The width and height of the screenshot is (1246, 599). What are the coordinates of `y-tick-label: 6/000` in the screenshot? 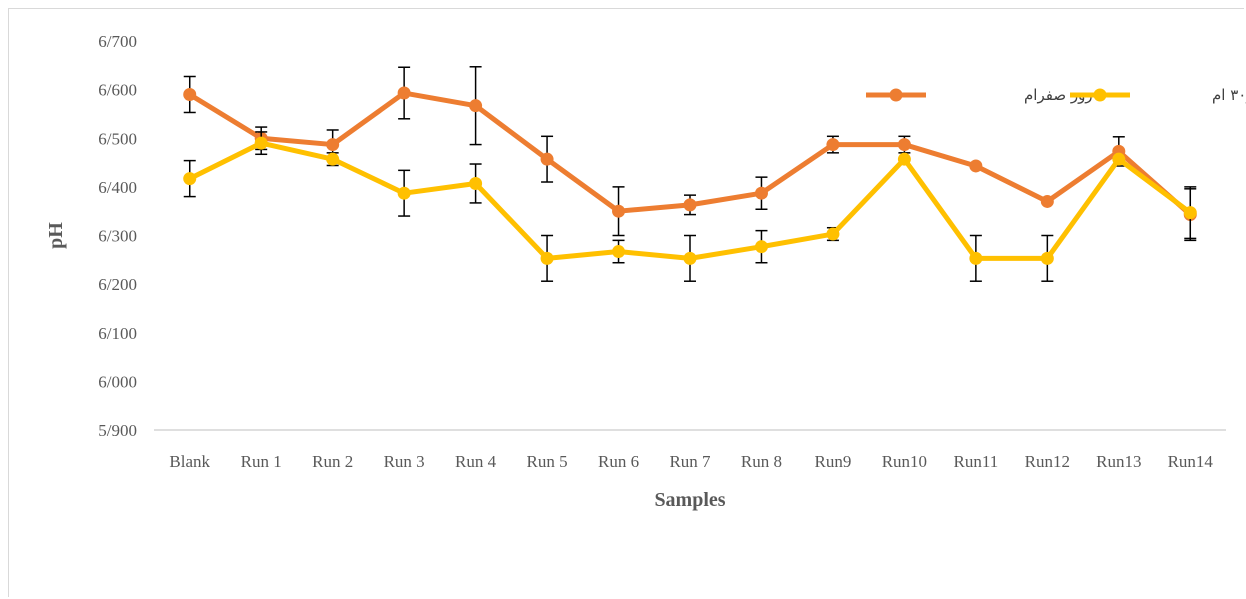 It's located at (117, 381).